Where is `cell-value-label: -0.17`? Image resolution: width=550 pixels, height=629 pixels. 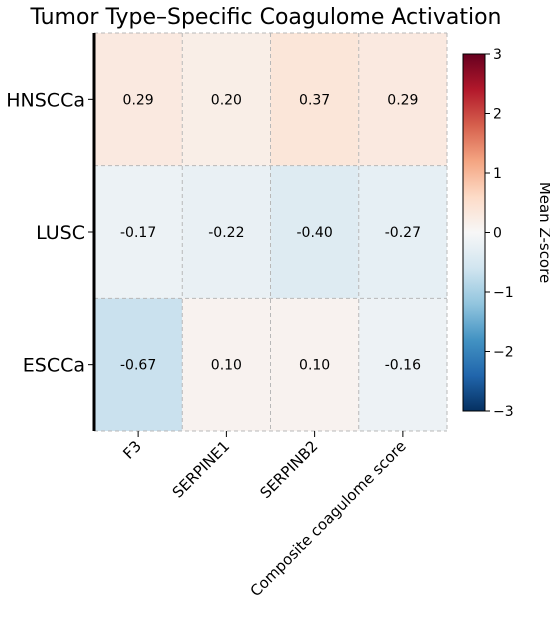
cell-value-label: -0.17 is located at coordinates (138, 233).